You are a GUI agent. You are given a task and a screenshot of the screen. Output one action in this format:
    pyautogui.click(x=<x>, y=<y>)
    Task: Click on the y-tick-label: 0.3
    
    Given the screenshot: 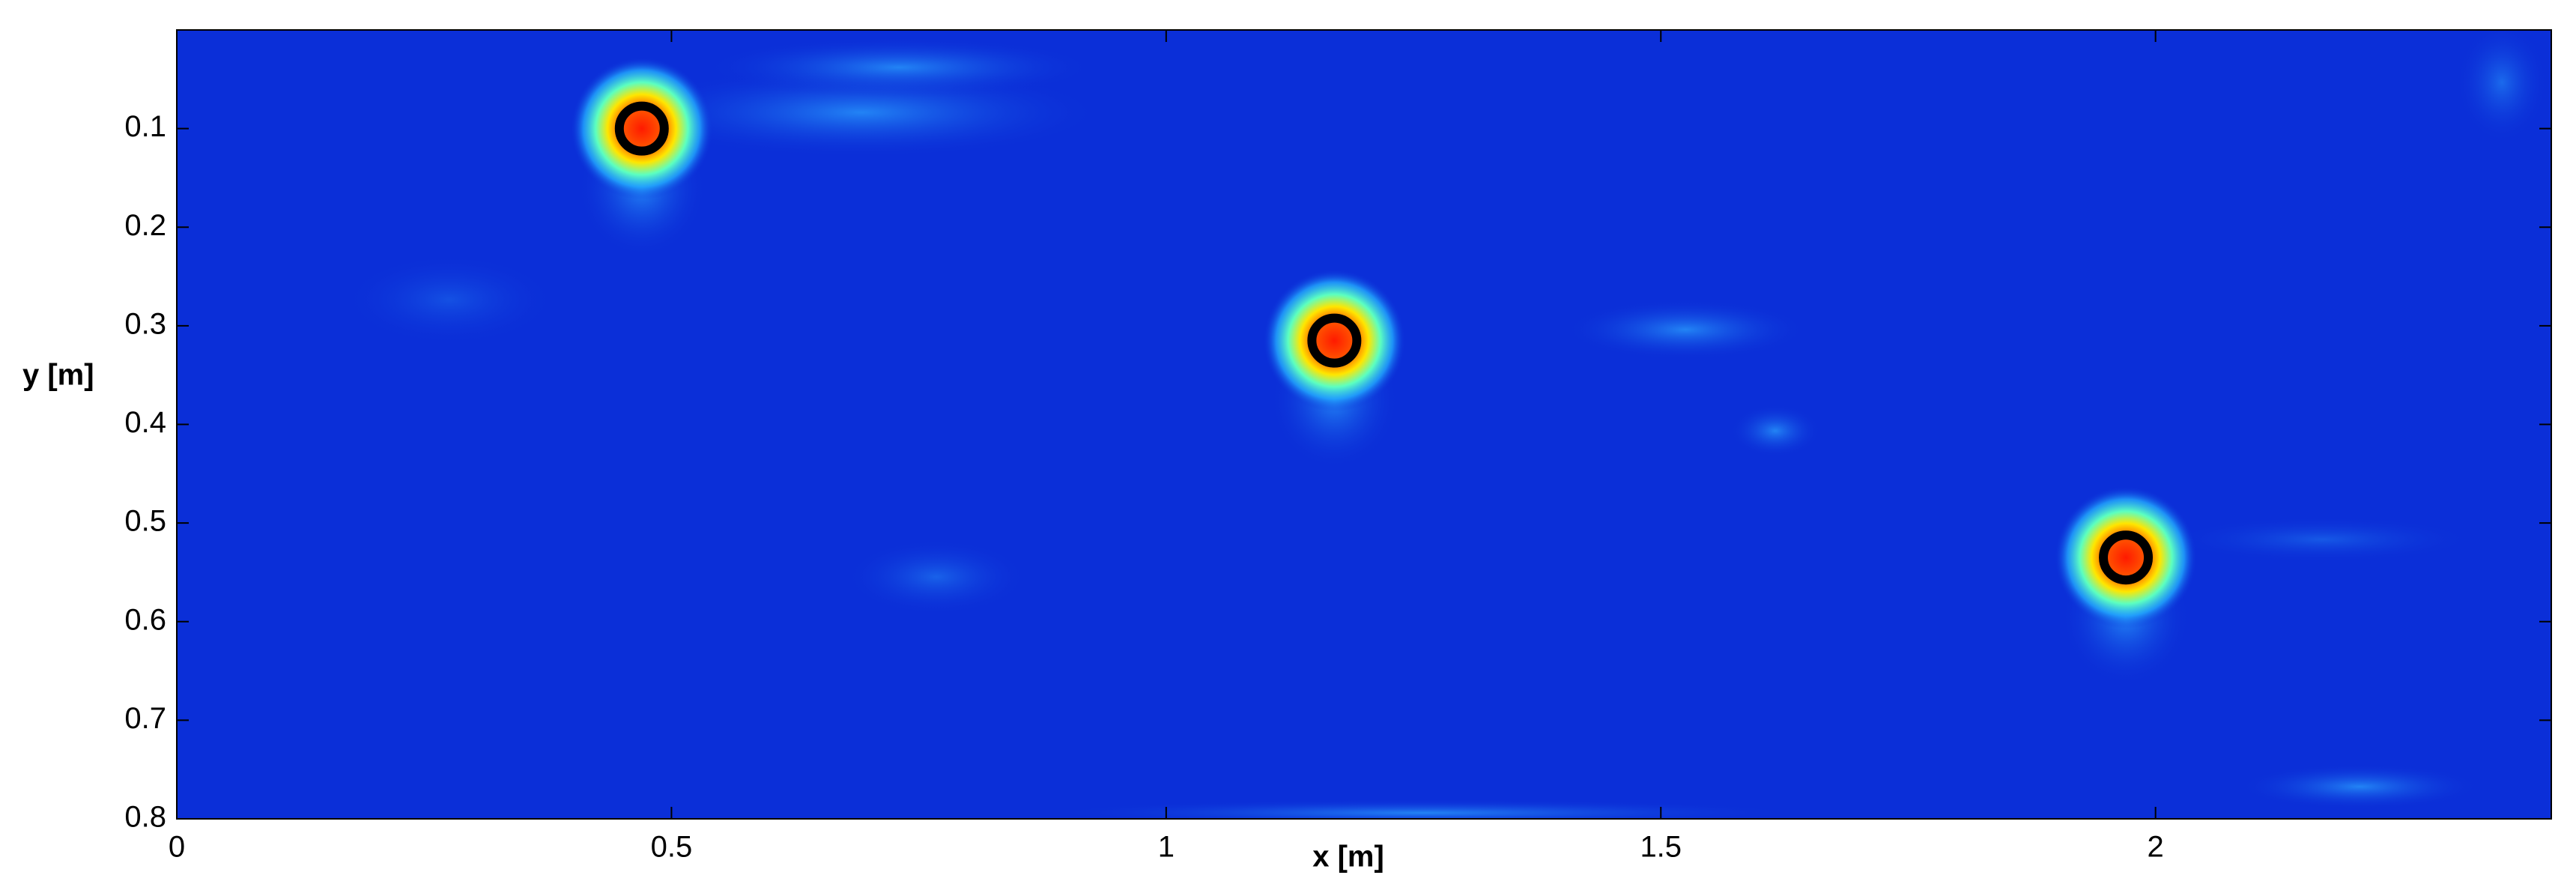 What is the action you would take?
    pyautogui.click(x=145, y=323)
    